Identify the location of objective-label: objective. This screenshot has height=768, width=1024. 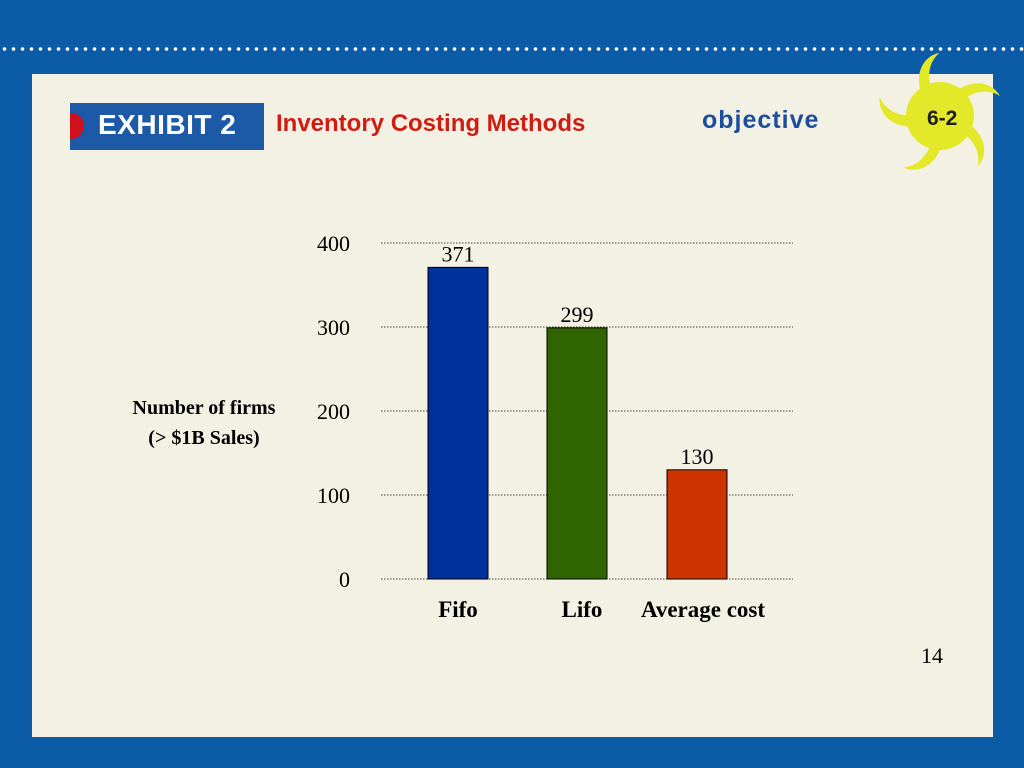
(761, 120).